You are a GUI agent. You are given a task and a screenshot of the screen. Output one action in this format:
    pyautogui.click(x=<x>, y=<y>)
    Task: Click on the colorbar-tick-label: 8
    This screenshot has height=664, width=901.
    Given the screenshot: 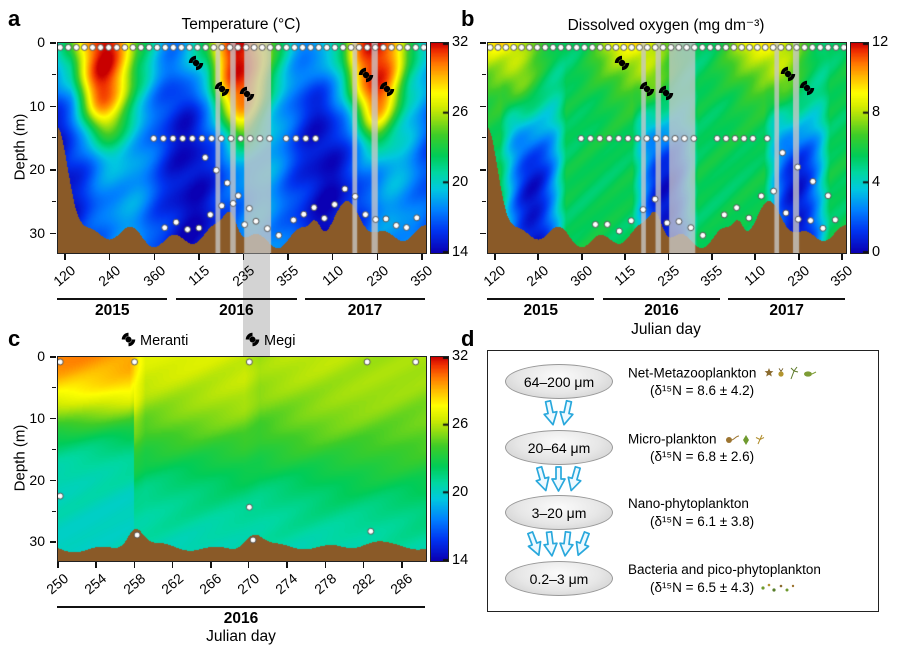 What is the action you would take?
    pyautogui.click(x=876, y=112)
    